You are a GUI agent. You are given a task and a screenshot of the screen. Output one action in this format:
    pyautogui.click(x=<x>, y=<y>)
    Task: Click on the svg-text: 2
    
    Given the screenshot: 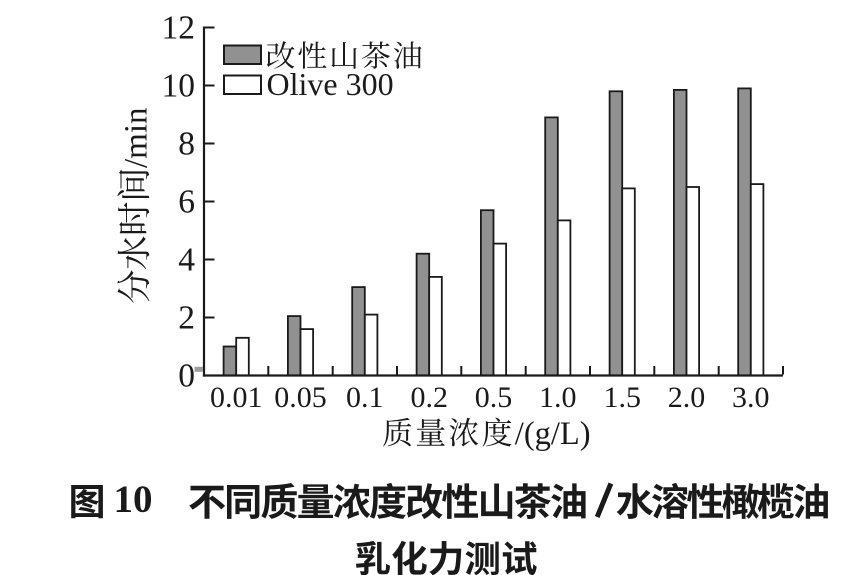 What is the action you would take?
    pyautogui.click(x=186, y=318)
    